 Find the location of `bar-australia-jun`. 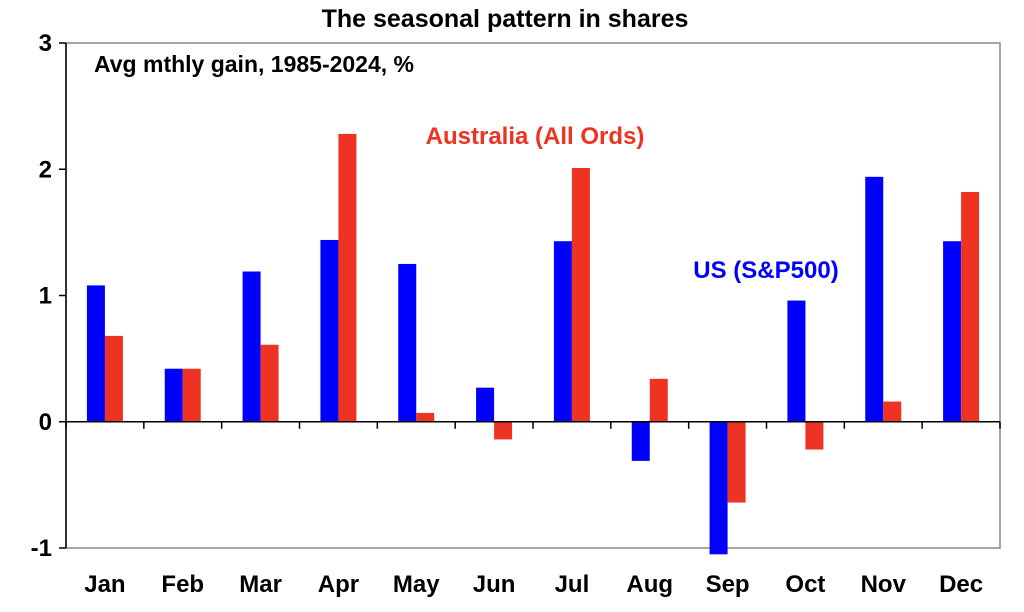

bar-australia-jun is located at coordinates (503, 430).